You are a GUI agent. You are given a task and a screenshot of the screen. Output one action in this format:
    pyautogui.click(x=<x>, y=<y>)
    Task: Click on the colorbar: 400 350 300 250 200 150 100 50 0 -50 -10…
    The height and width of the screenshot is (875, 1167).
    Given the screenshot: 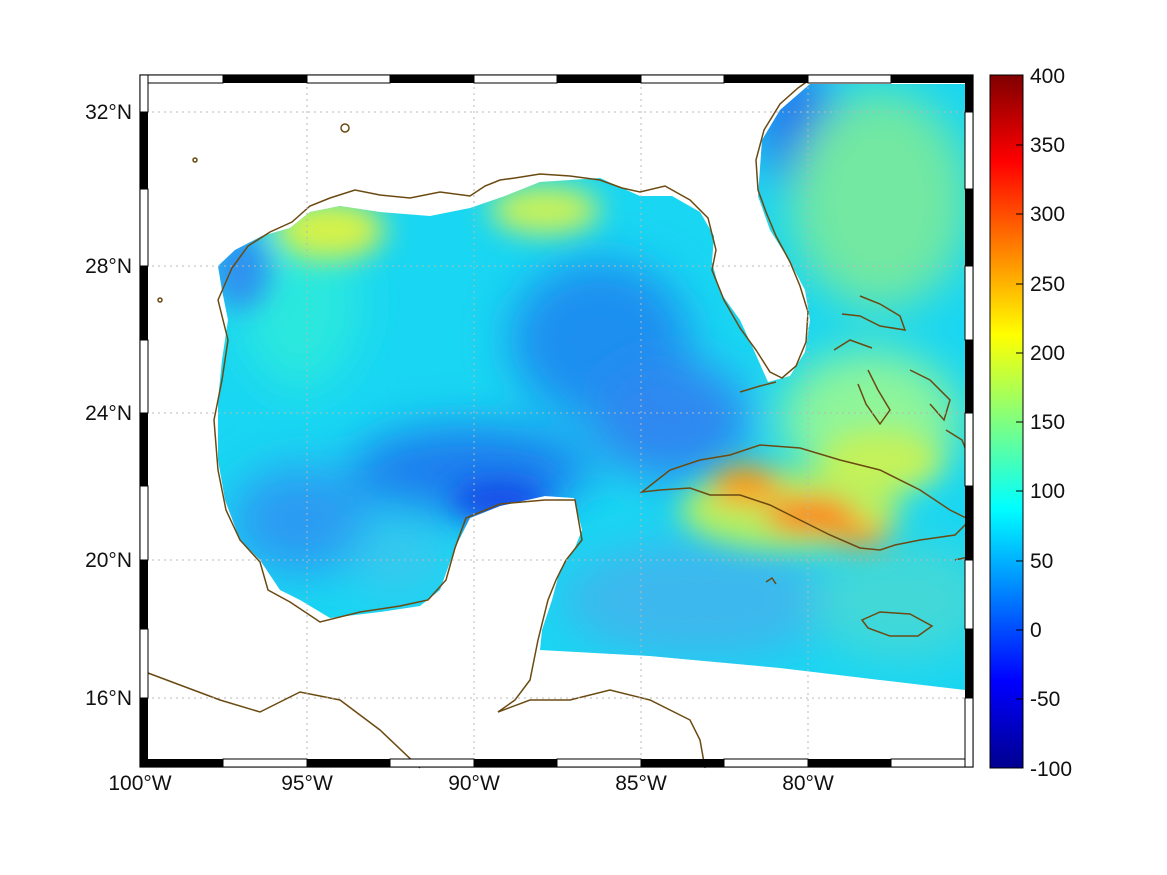 What is the action you would take?
    pyautogui.click(x=1030, y=423)
    